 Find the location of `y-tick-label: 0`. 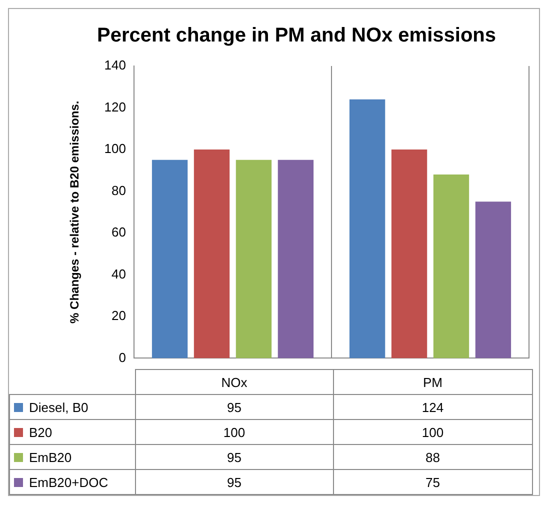

y-tick-label: 0 is located at coordinates (122, 357).